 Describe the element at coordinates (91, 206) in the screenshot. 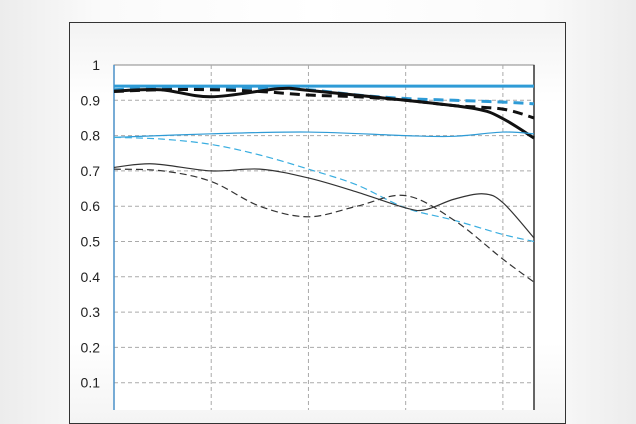

I see `y-tick-label: 0.6` at that location.